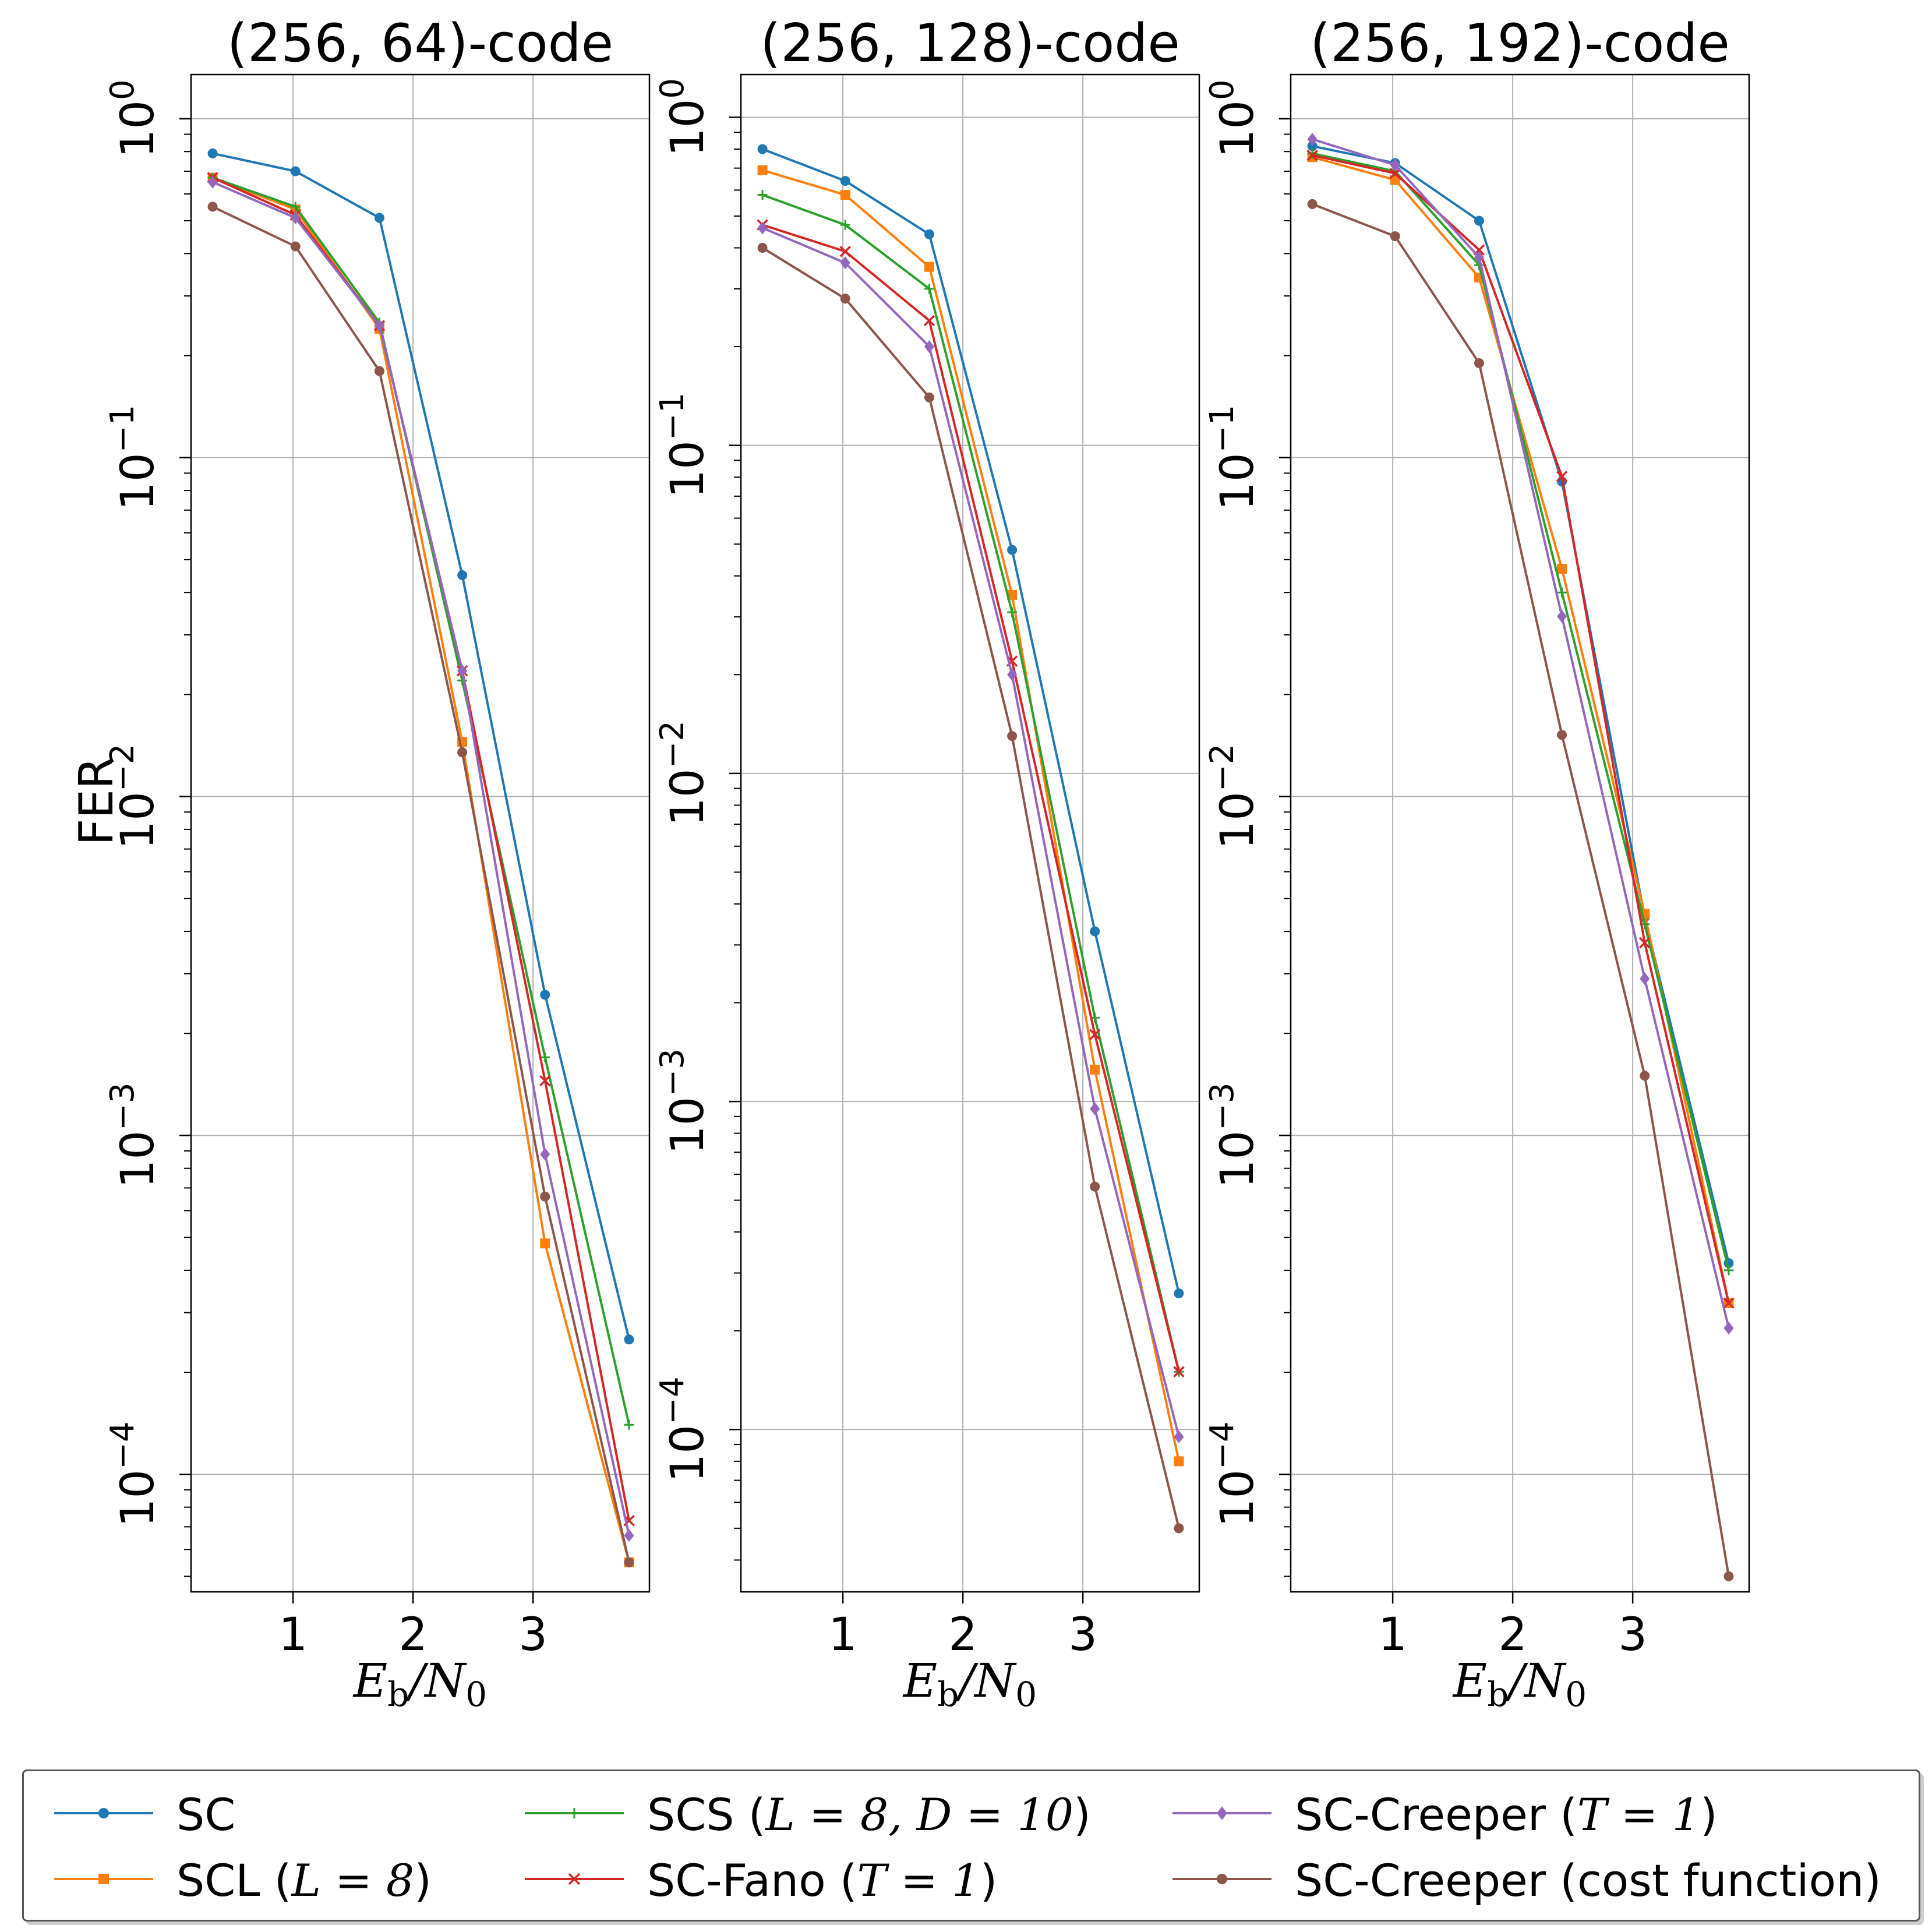 The height and width of the screenshot is (1932, 1932). What do you see at coordinates (1520, 43) in the screenshot?
I see `panel-title: (256, 192)-code` at bounding box center [1520, 43].